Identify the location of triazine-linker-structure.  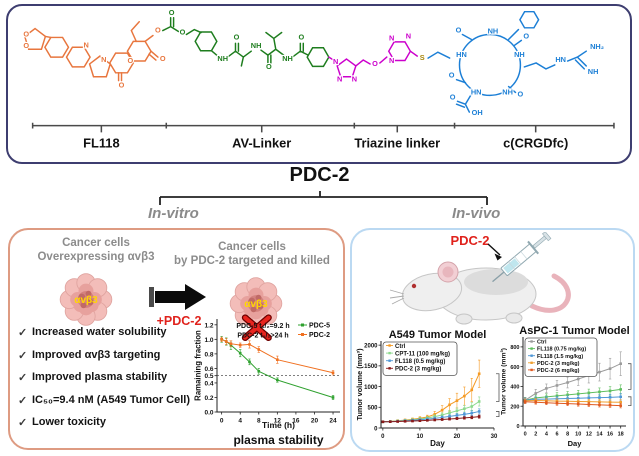
(373, 59).